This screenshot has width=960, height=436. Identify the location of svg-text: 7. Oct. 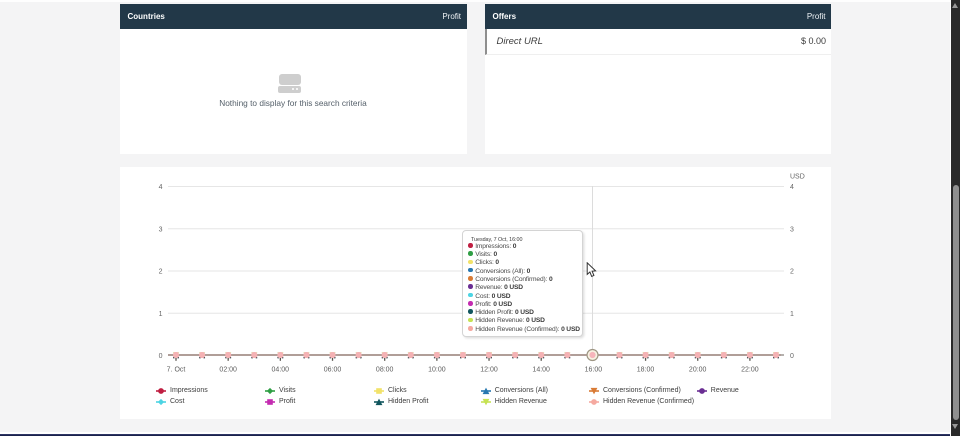
(176, 370).